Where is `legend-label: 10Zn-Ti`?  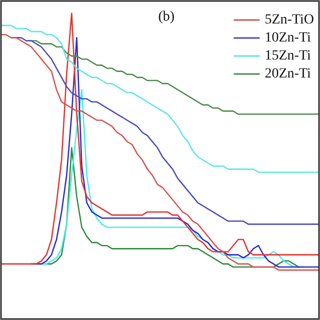 legend-label: 10Zn-Ti is located at coordinates (287, 38).